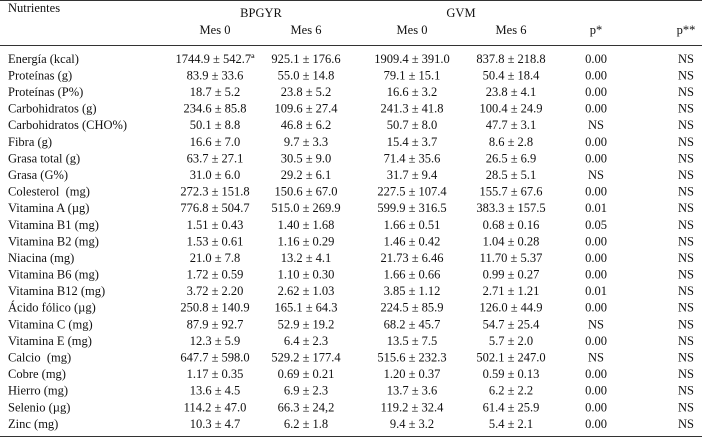  What do you see at coordinates (214, 208) in the screenshot?
I see `cell: 776.8 ± 504.7` at bounding box center [214, 208].